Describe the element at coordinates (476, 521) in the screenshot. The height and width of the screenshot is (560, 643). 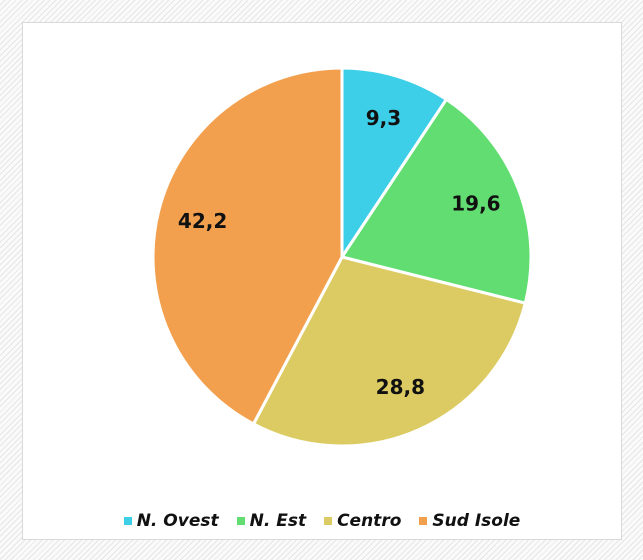
I see `legend-label: Sud Isole` at that location.